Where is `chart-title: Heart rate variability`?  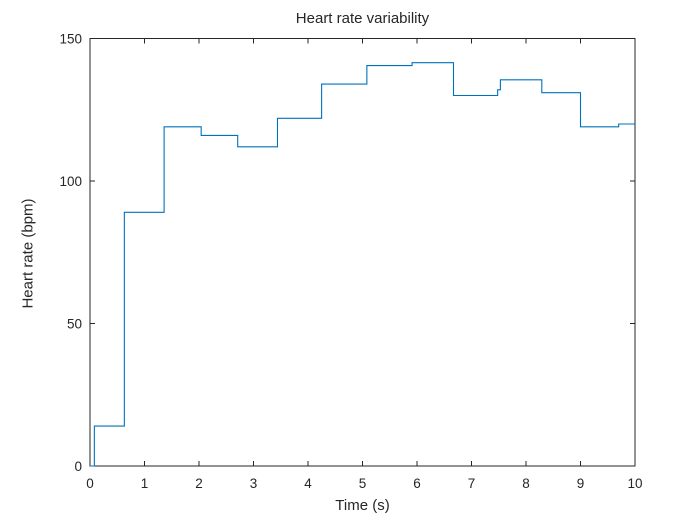
chart-title: Heart rate variability is located at coordinates (362, 18).